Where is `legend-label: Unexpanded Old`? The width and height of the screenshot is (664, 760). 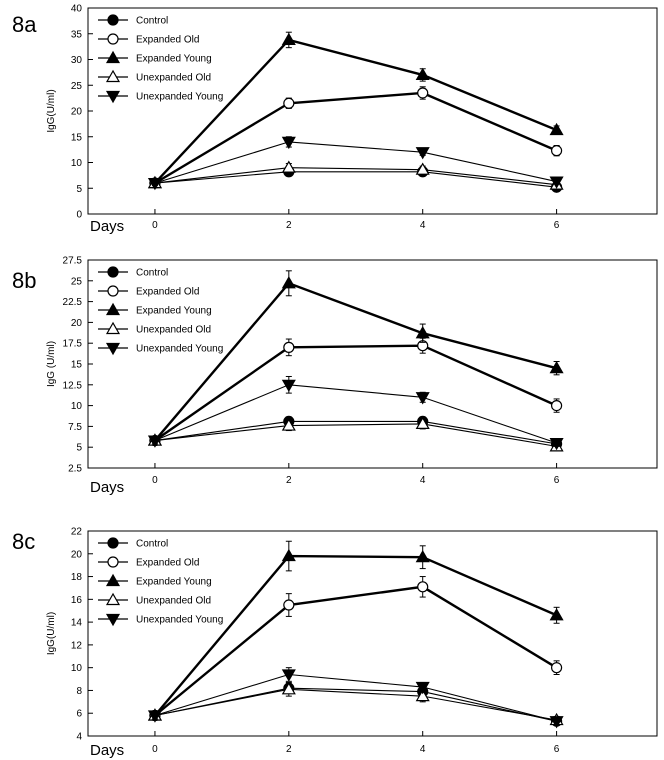 legend-label: Unexpanded Old is located at coordinates (173, 78).